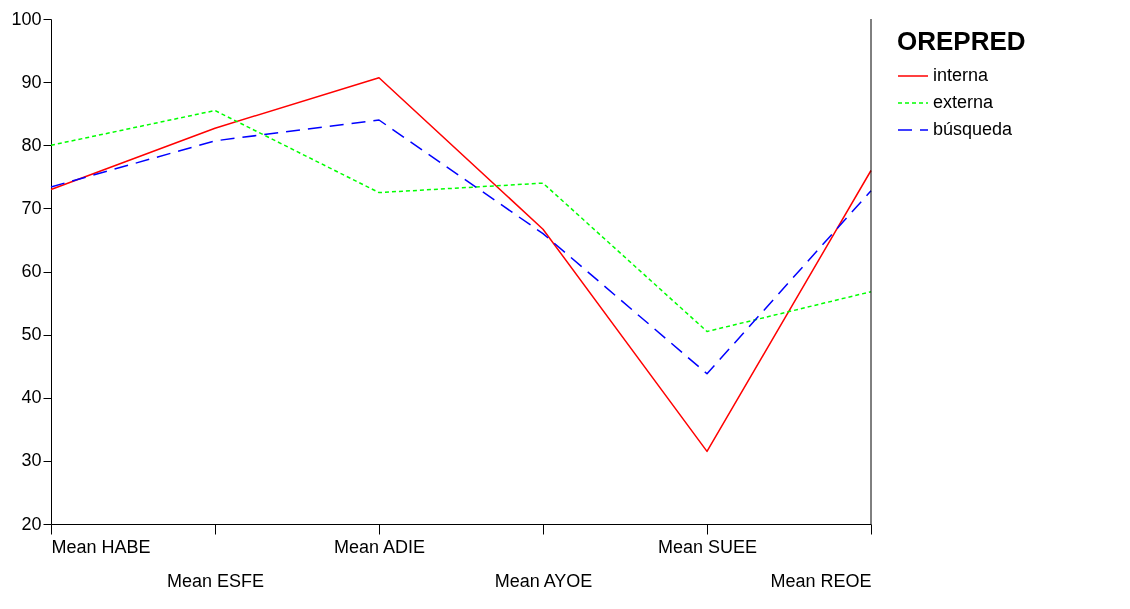 The height and width of the screenshot is (609, 1130). Describe the element at coordinates (31, 397) in the screenshot. I see `y-tick-label: 40` at that location.